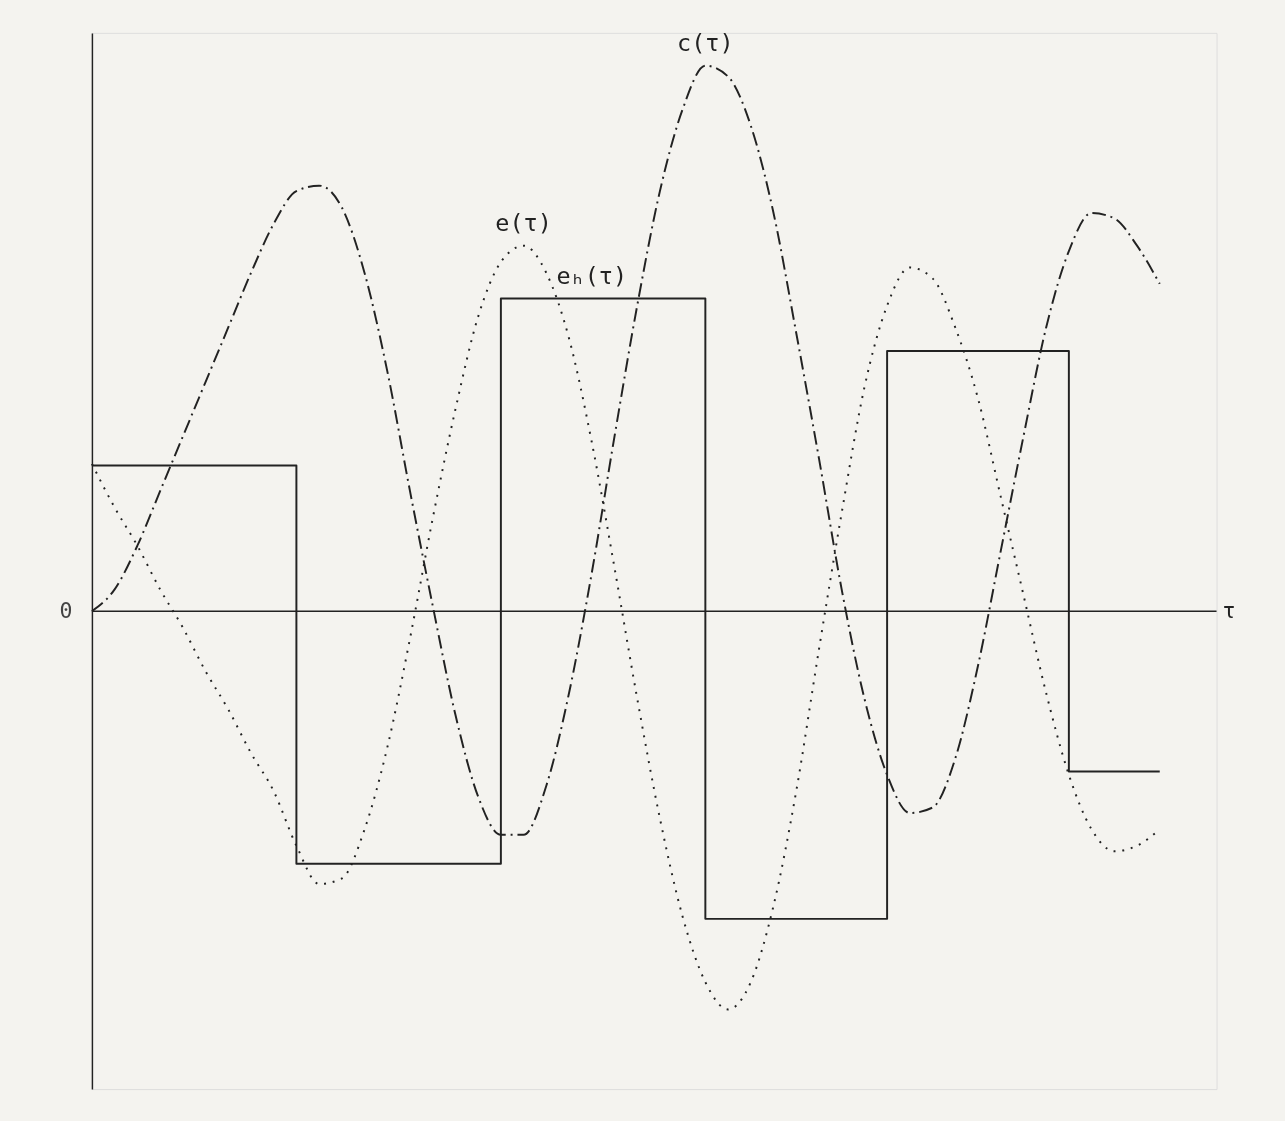 The image size is (1285, 1138). I want to click on text: 0, so click(66, 611).